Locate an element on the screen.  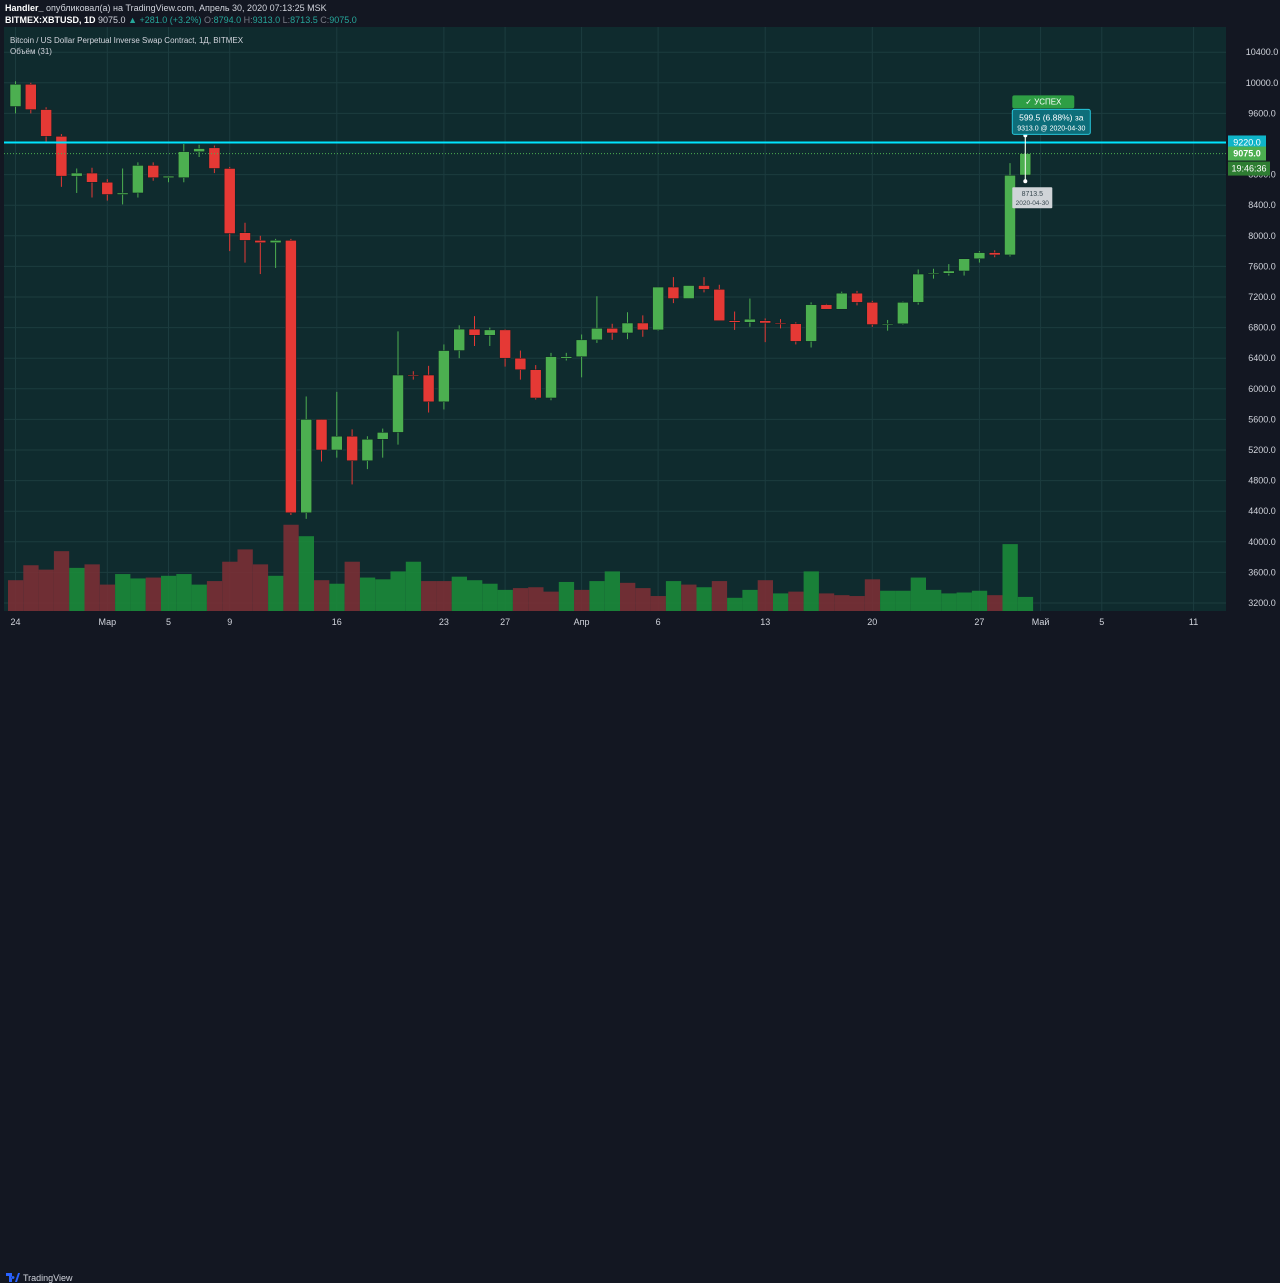
y-tick-label: 7600.0 is located at coordinates (1262, 266).